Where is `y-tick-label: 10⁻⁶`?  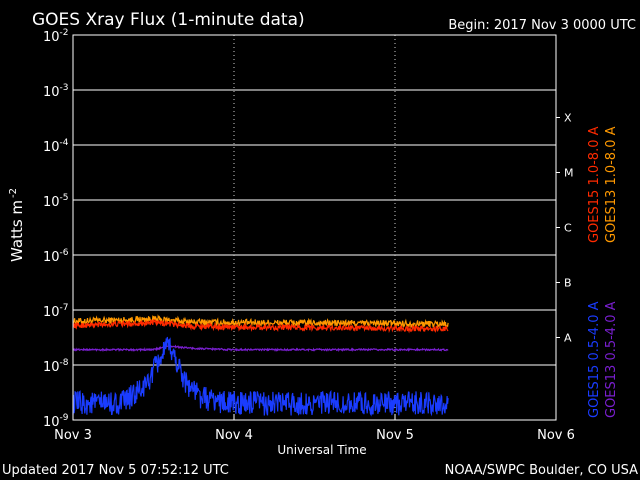
y-tick-label: 10⁻⁶ is located at coordinates (56, 256).